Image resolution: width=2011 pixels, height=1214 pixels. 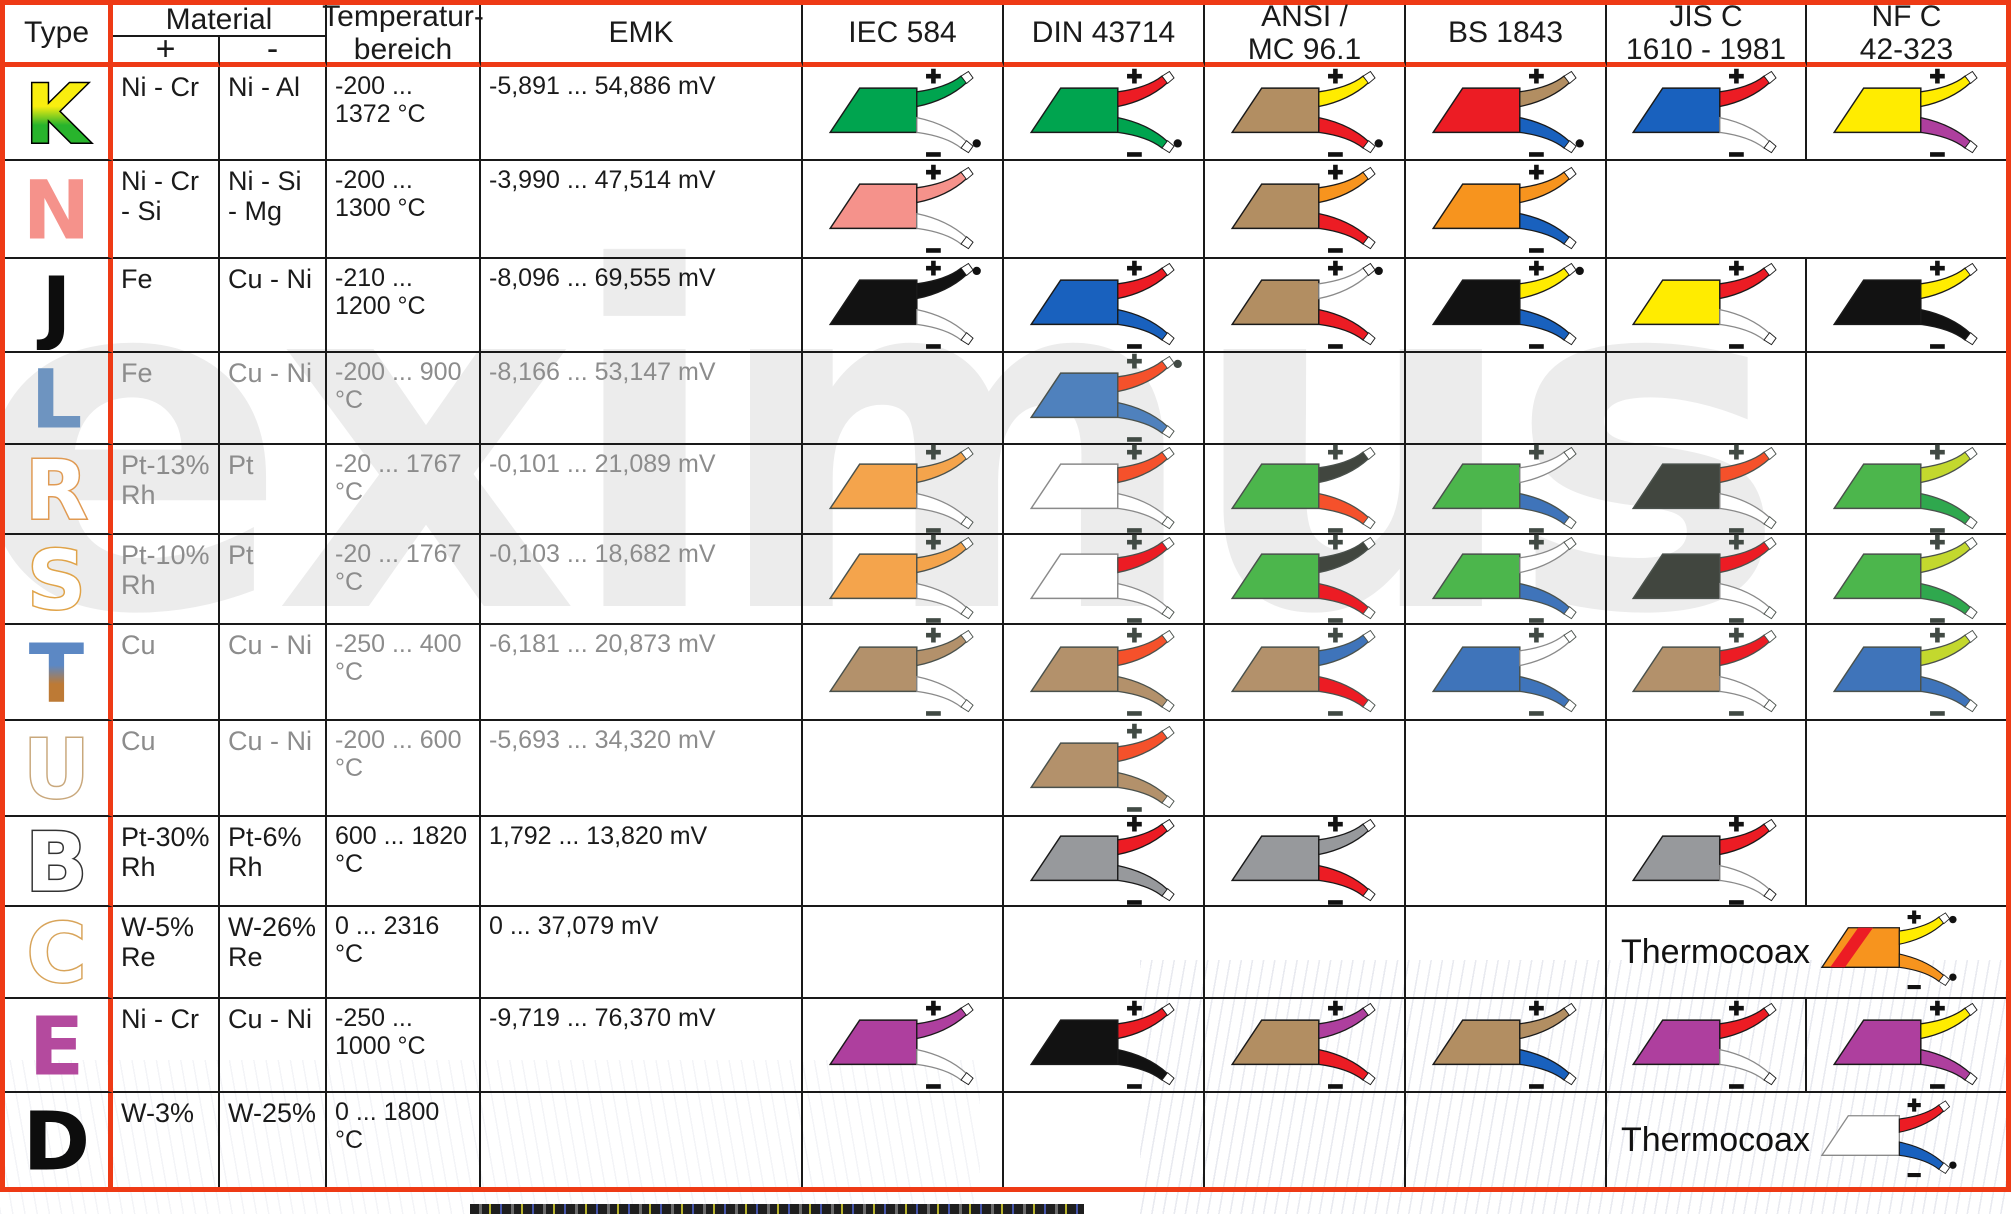 What do you see at coordinates (1806, 953) in the screenshot?
I see `merged-cell-C-jis-nf: Thermocoax` at bounding box center [1806, 953].